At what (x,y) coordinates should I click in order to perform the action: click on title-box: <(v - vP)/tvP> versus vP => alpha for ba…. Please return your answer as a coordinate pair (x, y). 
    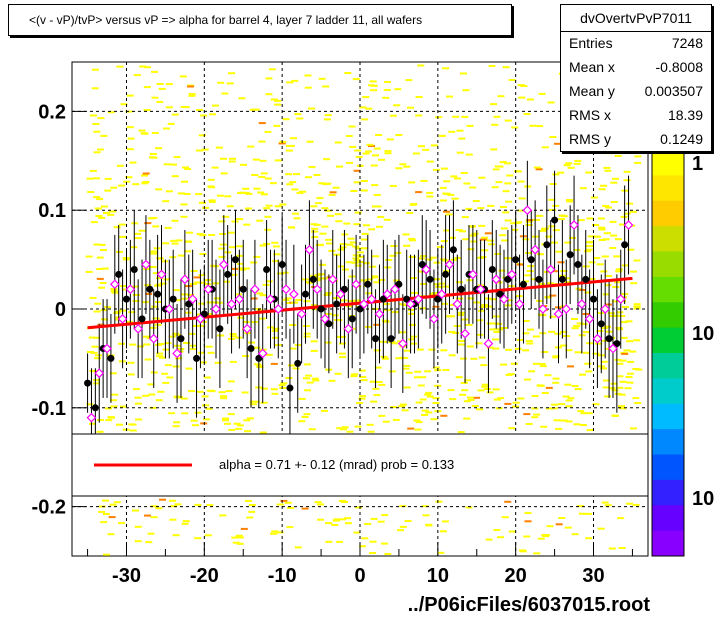
    Looking at the image, I should click on (260, 20).